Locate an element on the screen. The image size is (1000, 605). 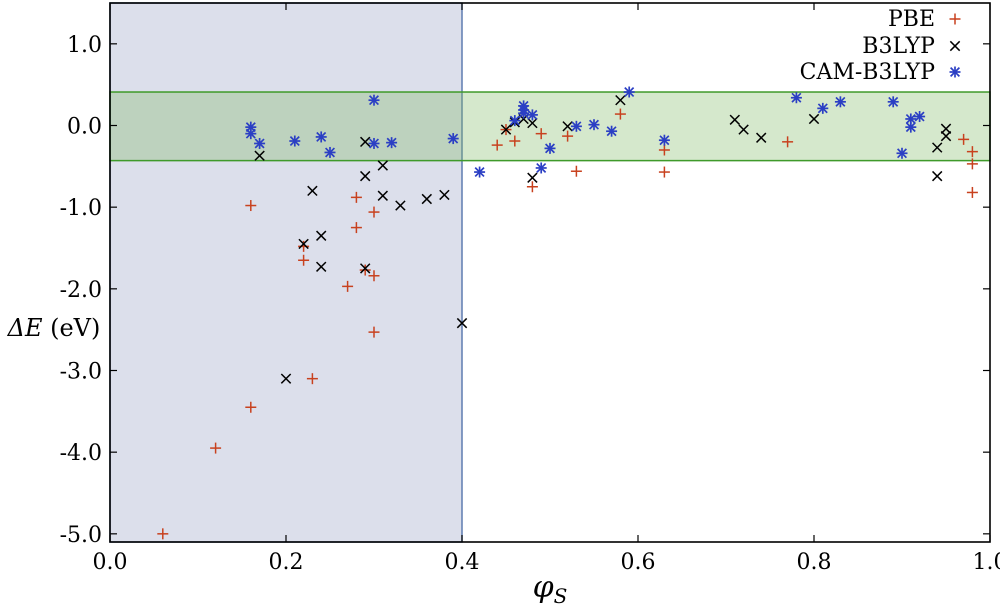
legend-marker-b3lyp is located at coordinates (955, 46).